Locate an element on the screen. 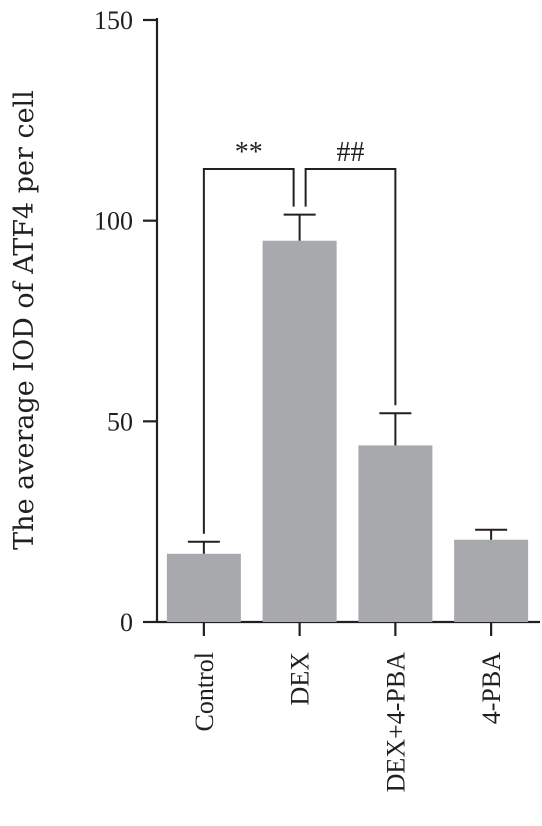  significance-label: ## is located at coordinates (351, 152).